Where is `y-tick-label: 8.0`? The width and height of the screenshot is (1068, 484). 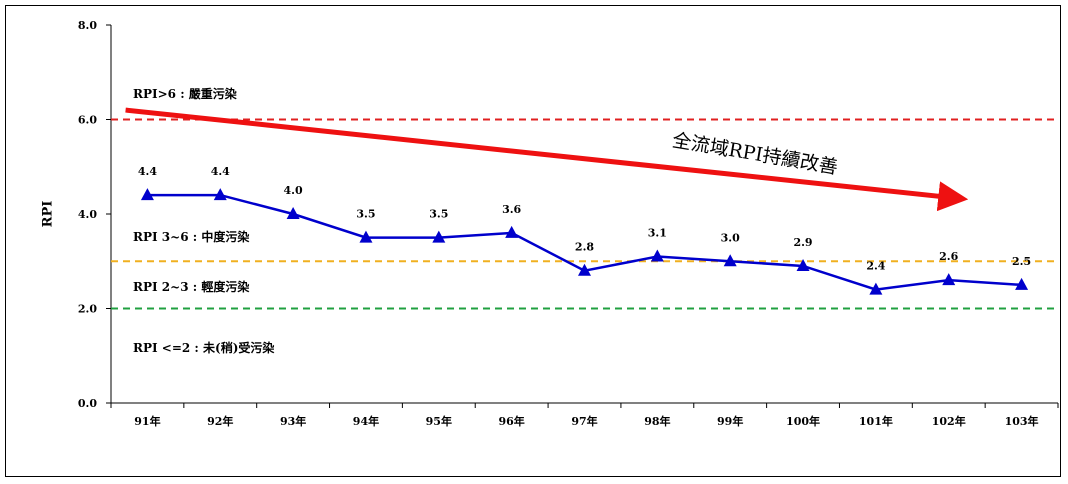 y-tick-label: 8.0 is located at coordinates (87, 25).